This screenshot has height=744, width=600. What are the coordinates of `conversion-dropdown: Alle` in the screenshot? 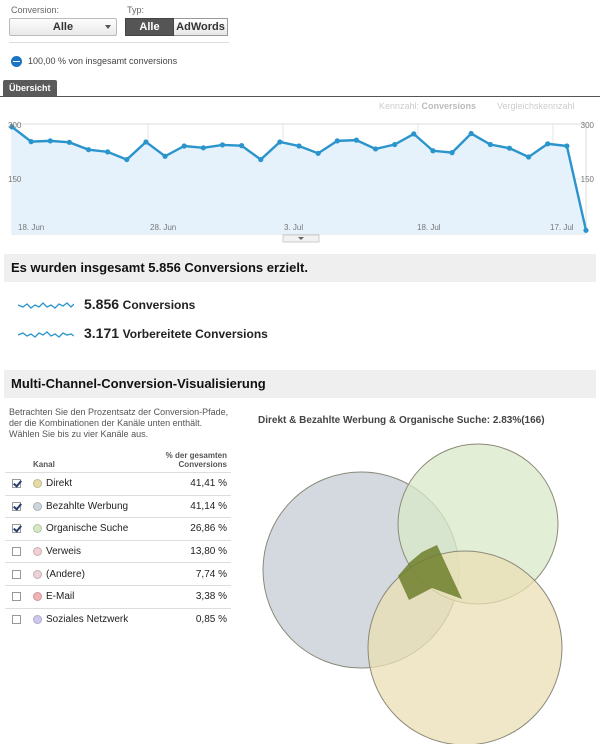 It's located at (63, 27).